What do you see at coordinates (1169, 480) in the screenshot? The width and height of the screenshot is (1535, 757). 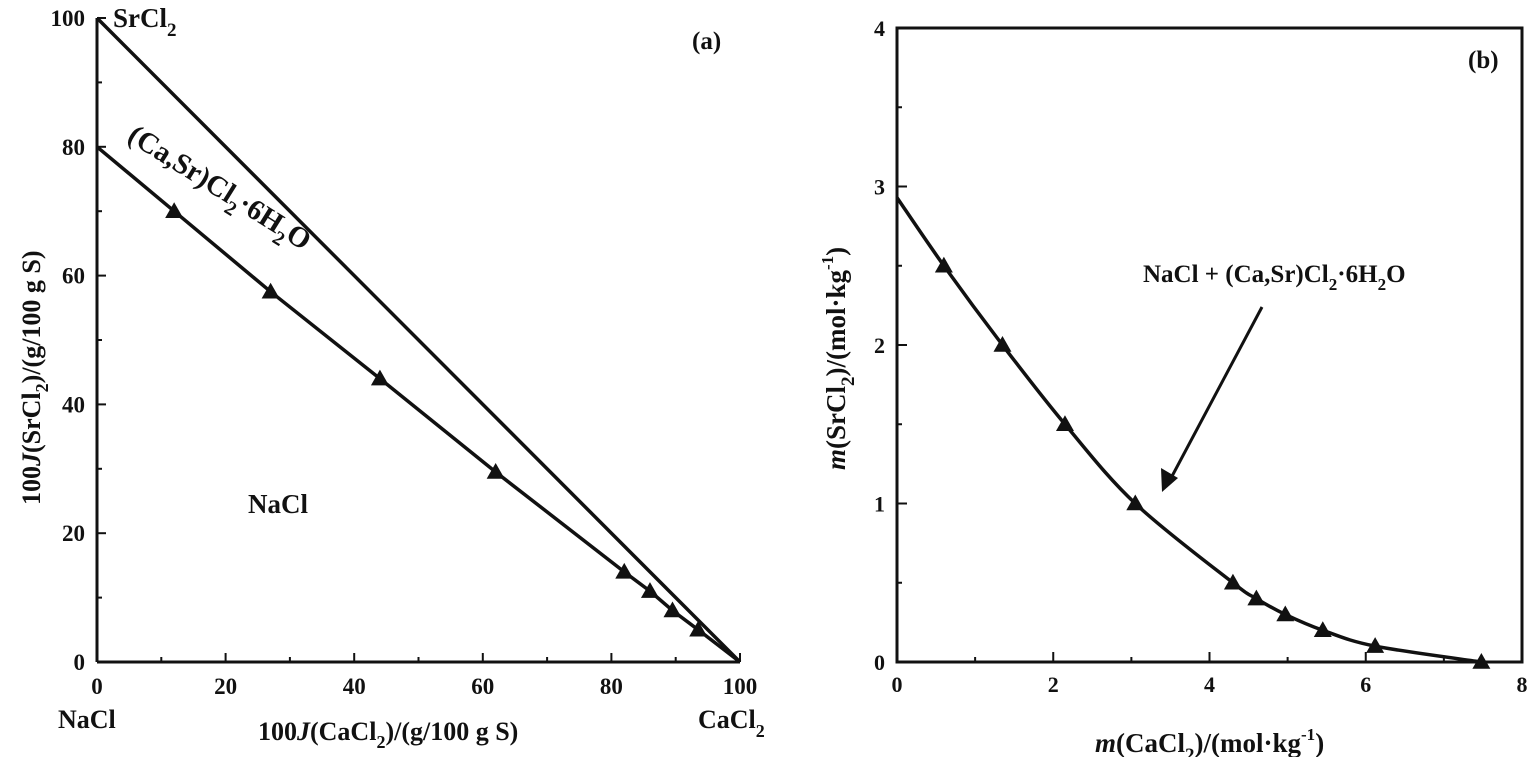 I see `annotation-arrow-head` at bounding box center [1169, 480].